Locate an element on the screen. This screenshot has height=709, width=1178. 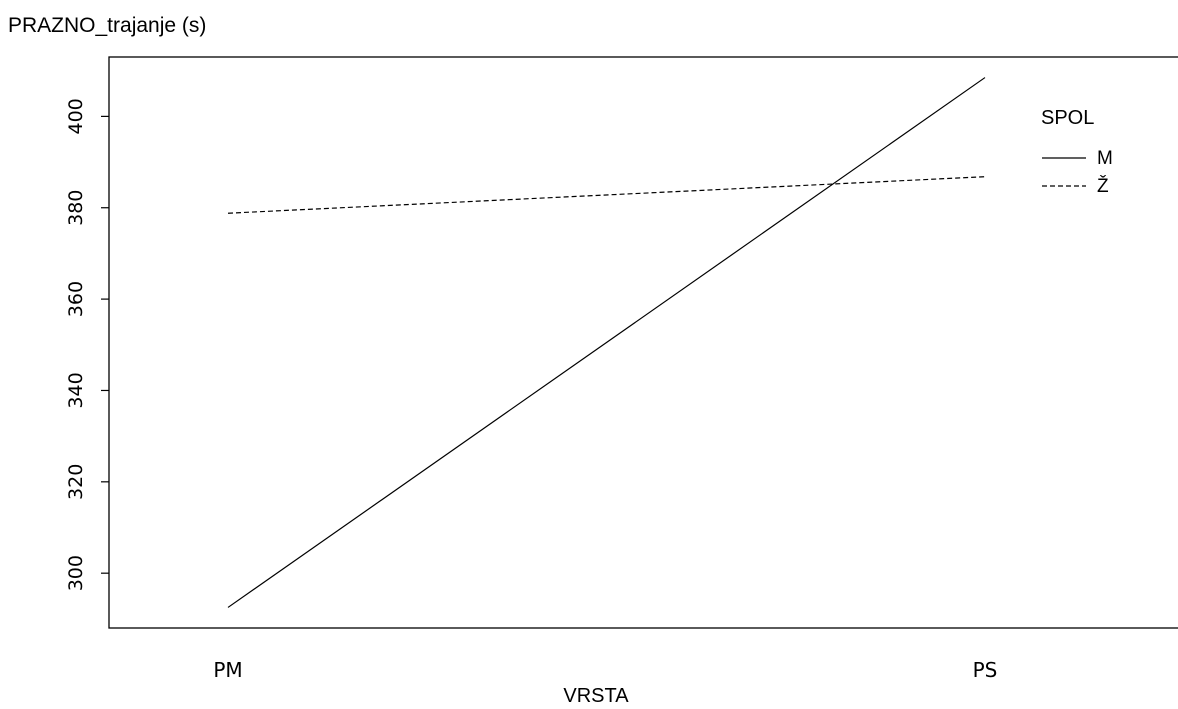
y-tick-label: 380 is located at coordinates (76, 208).